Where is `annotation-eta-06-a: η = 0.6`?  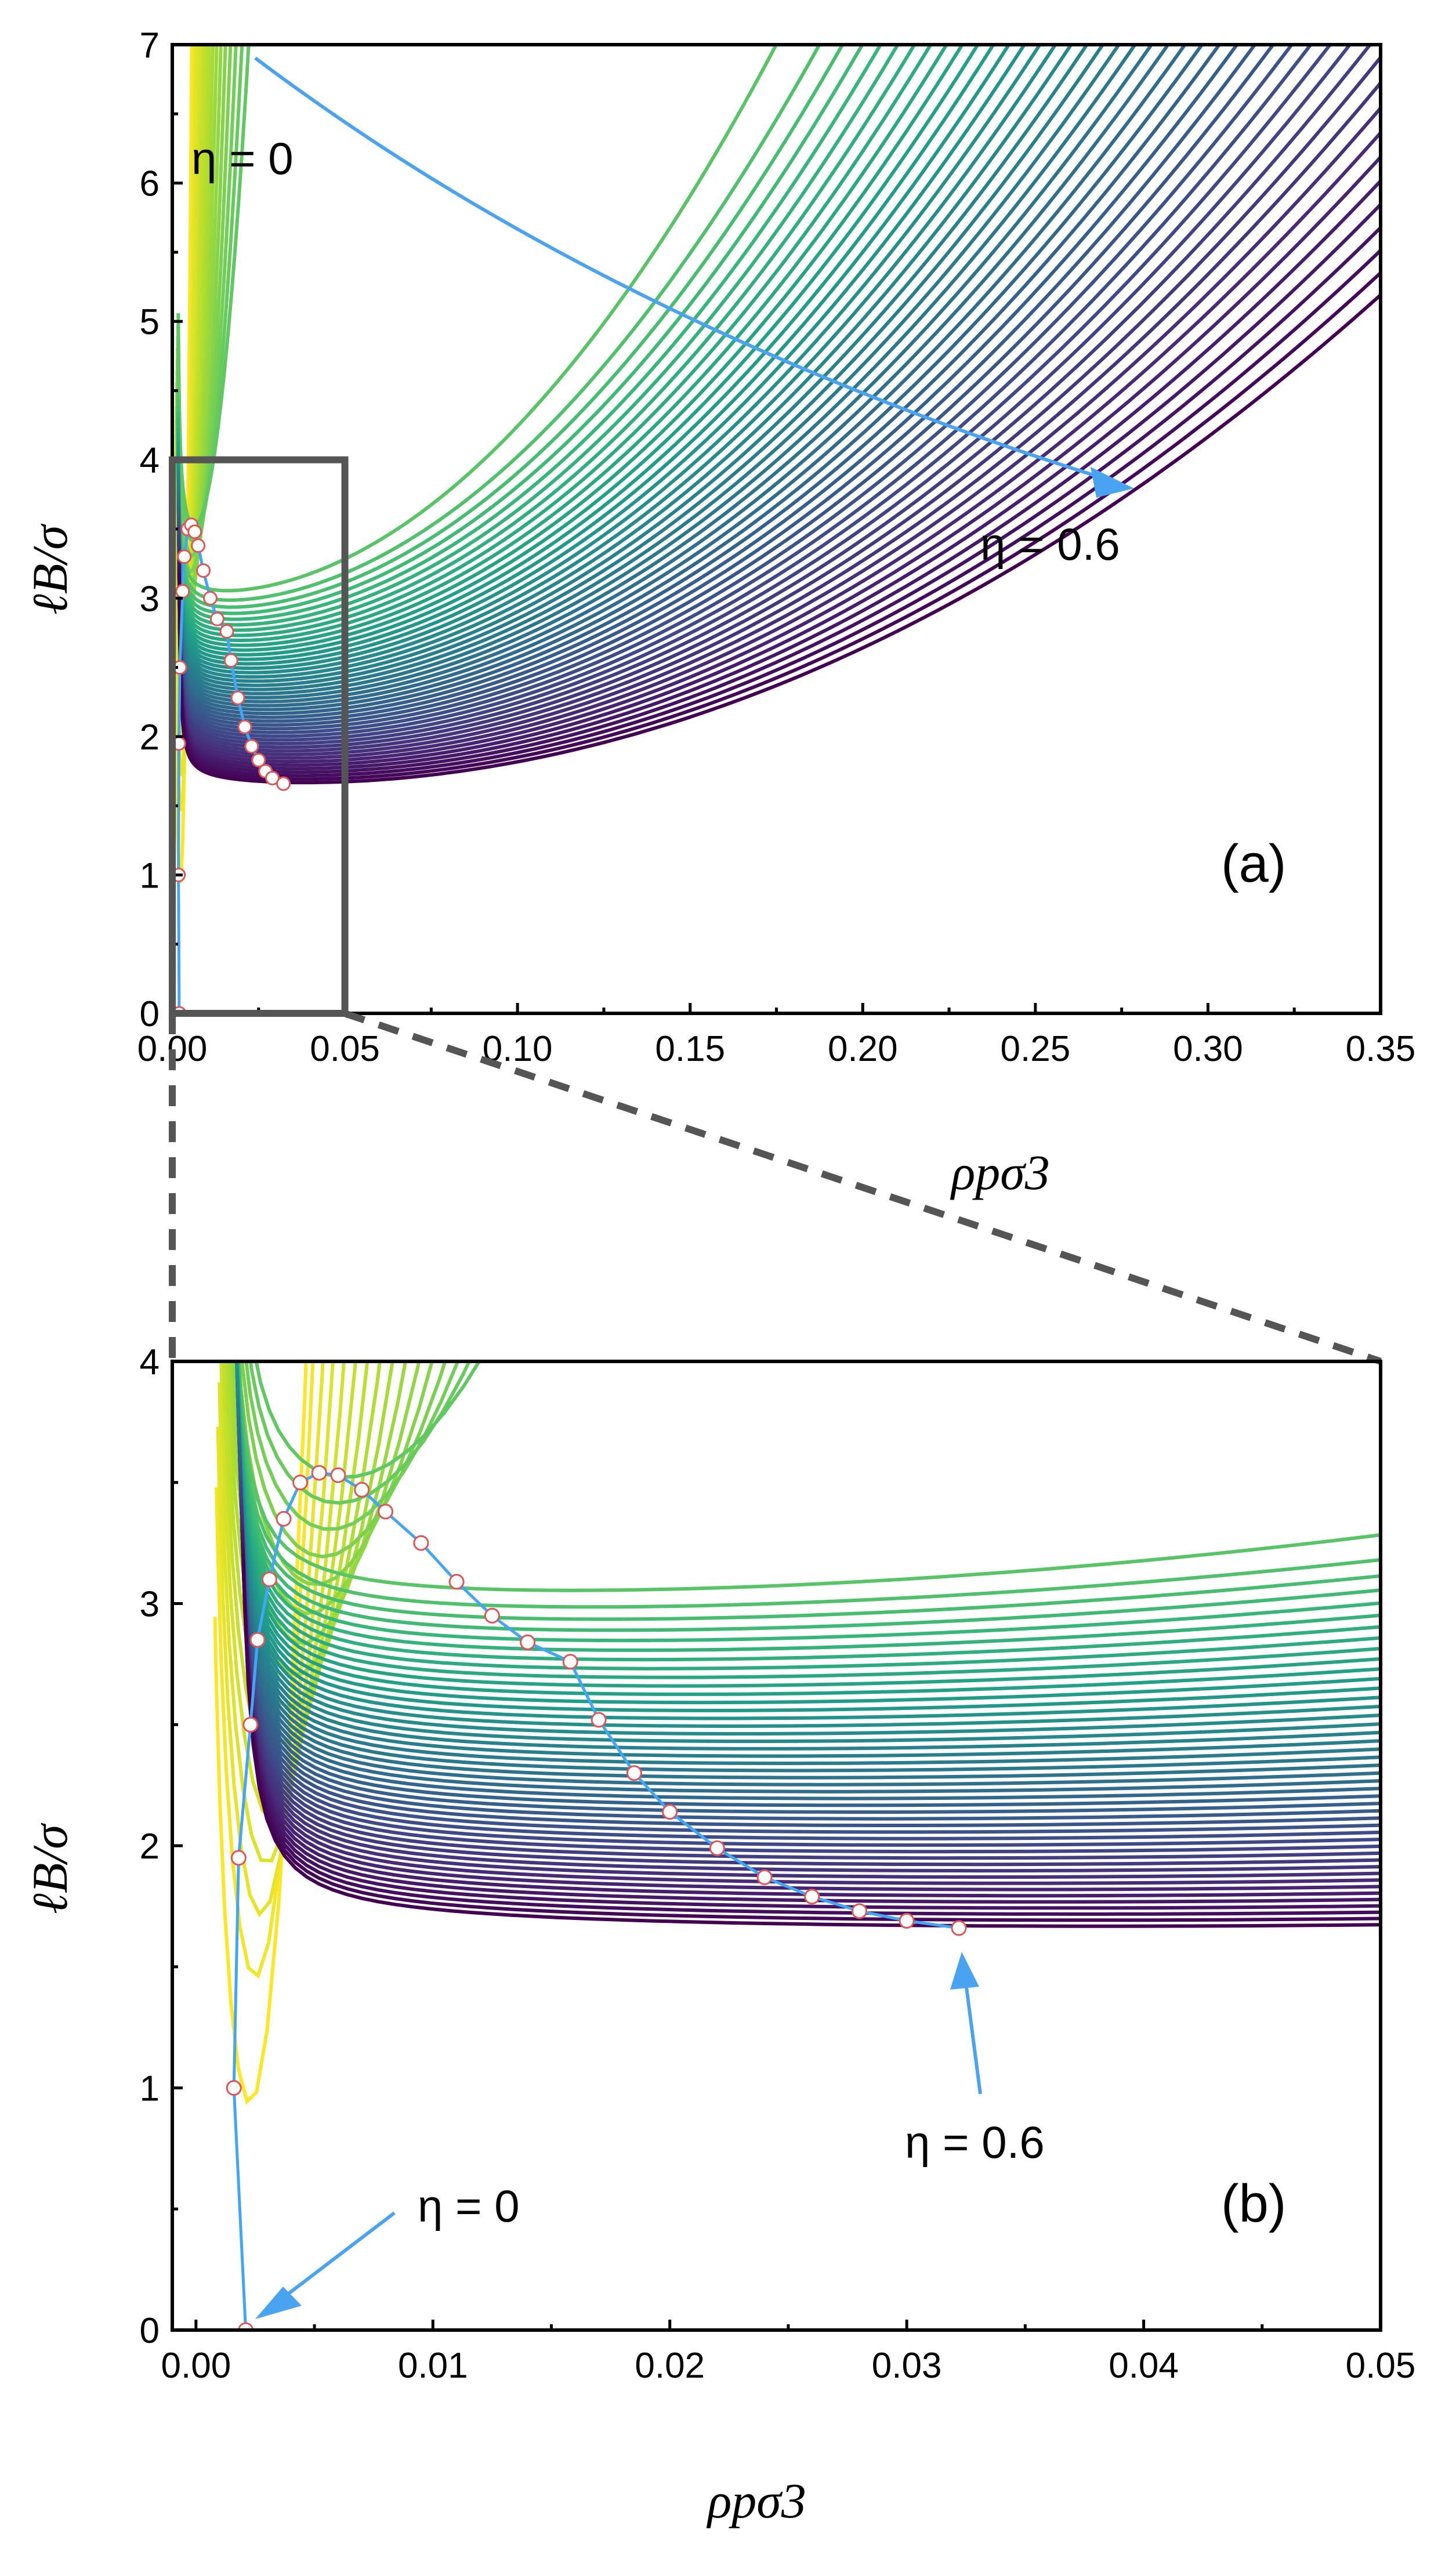
annotation-eta-06-a: η = 0.6 is located at coordinates (1050, 544).